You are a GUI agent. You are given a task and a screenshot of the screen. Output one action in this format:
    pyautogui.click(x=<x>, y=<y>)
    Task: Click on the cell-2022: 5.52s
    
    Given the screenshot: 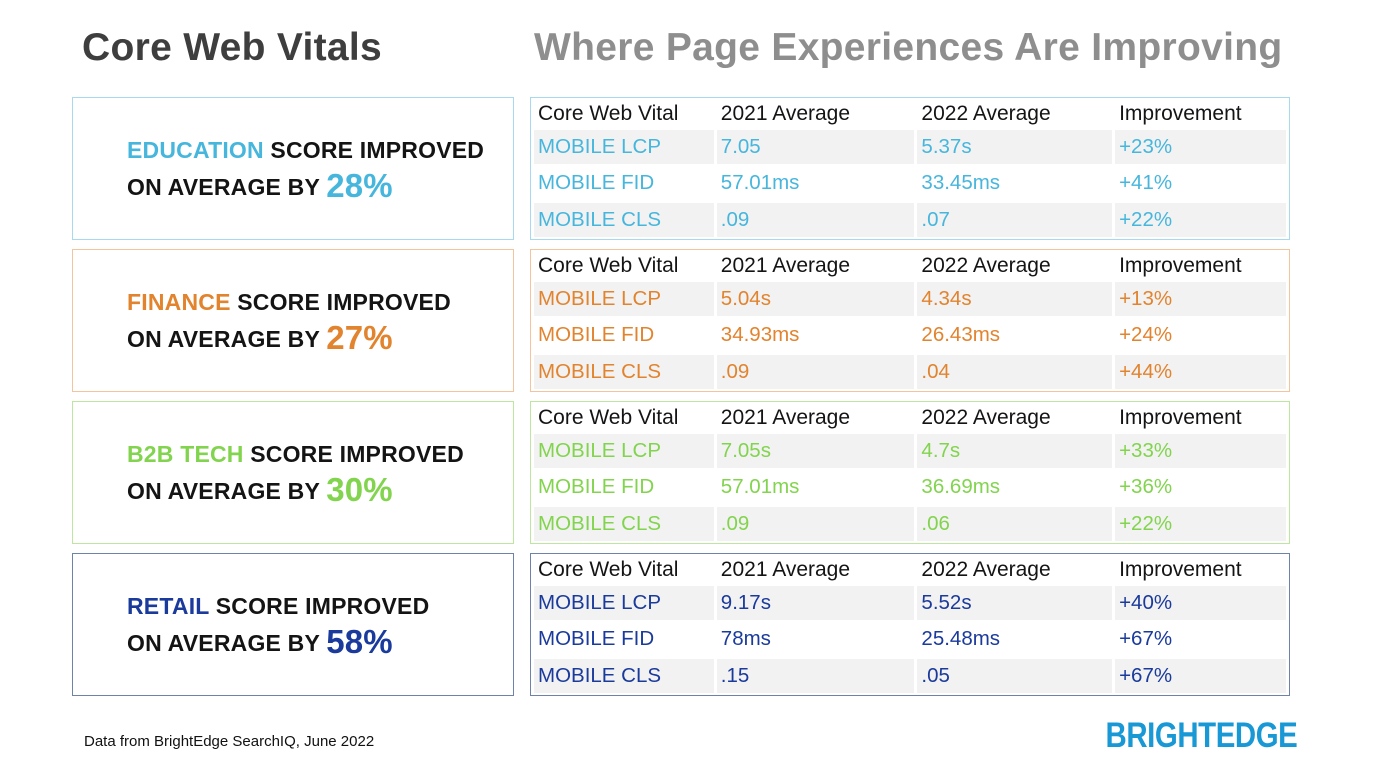 What is the action you would take?
    pyautogui.click(x=1015, y=603)
    